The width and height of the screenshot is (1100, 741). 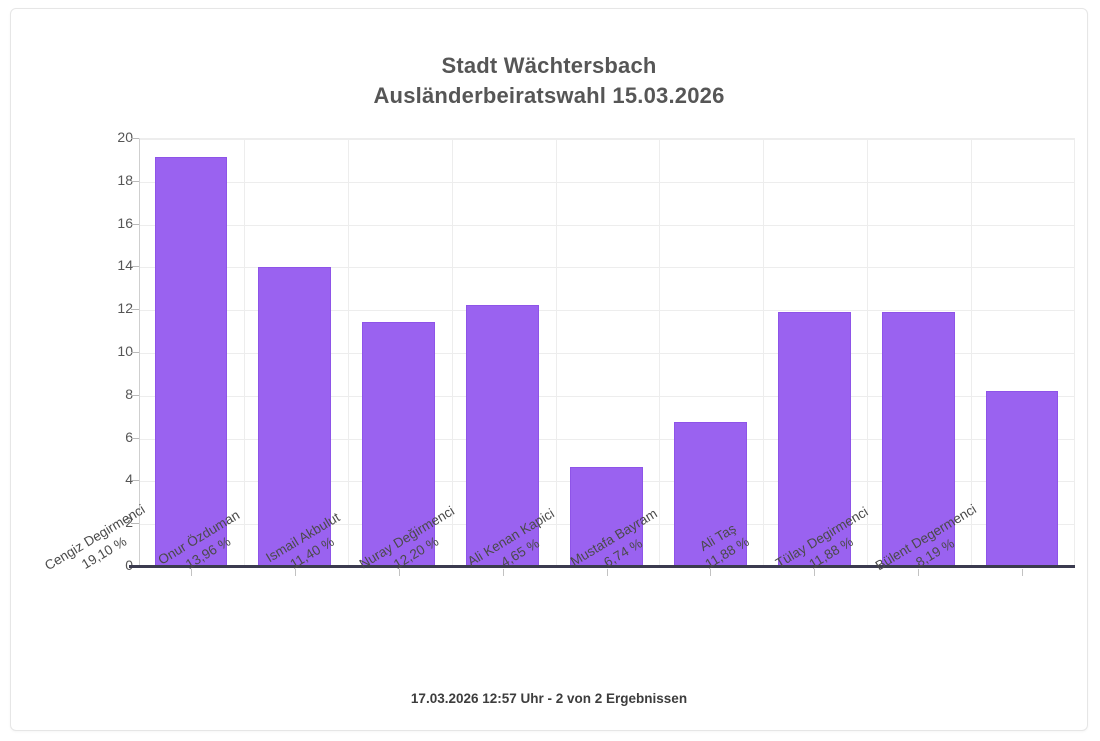 I want to click on y-axis-tick-label: 6, so click(x=129, y=436).